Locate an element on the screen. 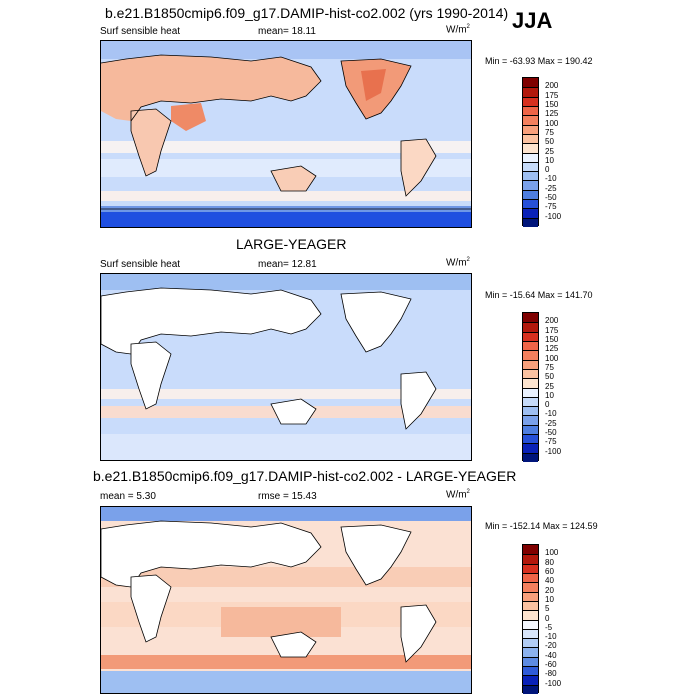 Image resolution: width=700 pixels, height=700 pixels. colorbar-tick-label: -60 is located at coordinates (551, 665).